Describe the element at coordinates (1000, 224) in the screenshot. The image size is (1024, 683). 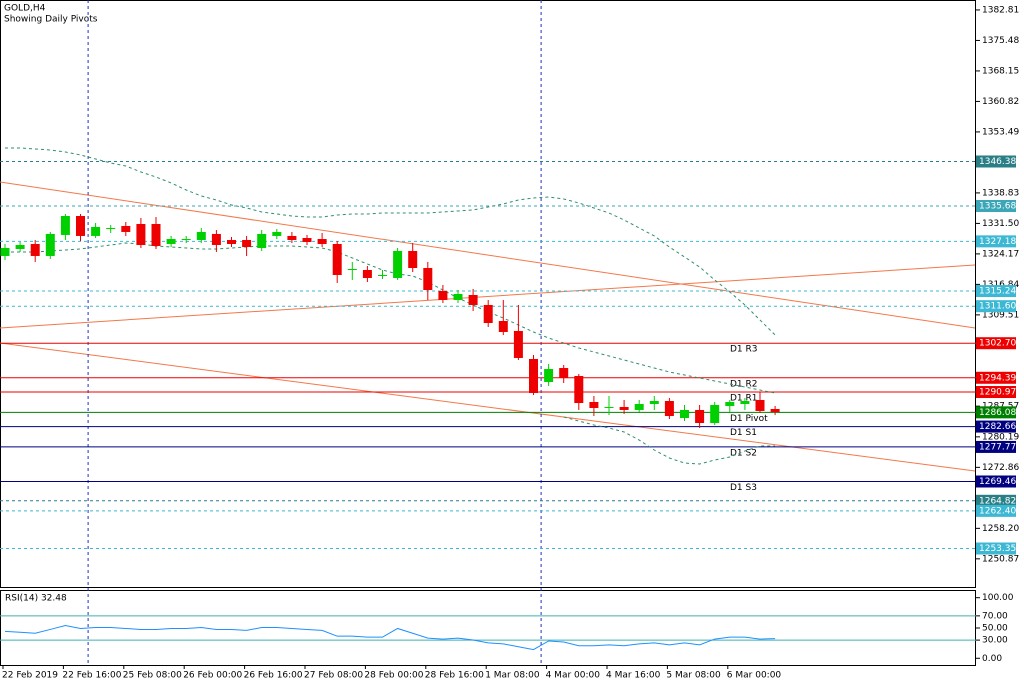
I see `y-tick-label: 1331.50` at that location.